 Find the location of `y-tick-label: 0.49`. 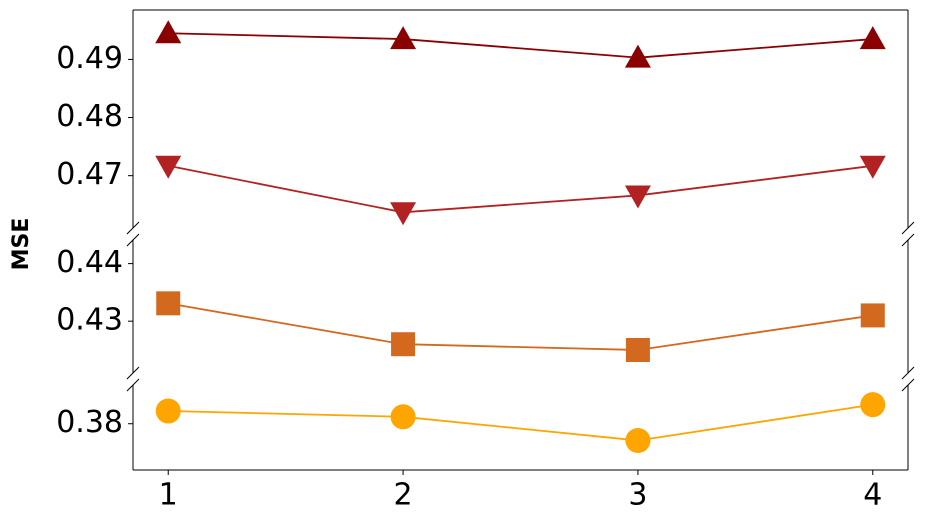

y-tick-label: 0.49 is located at coordinates (89, 58).